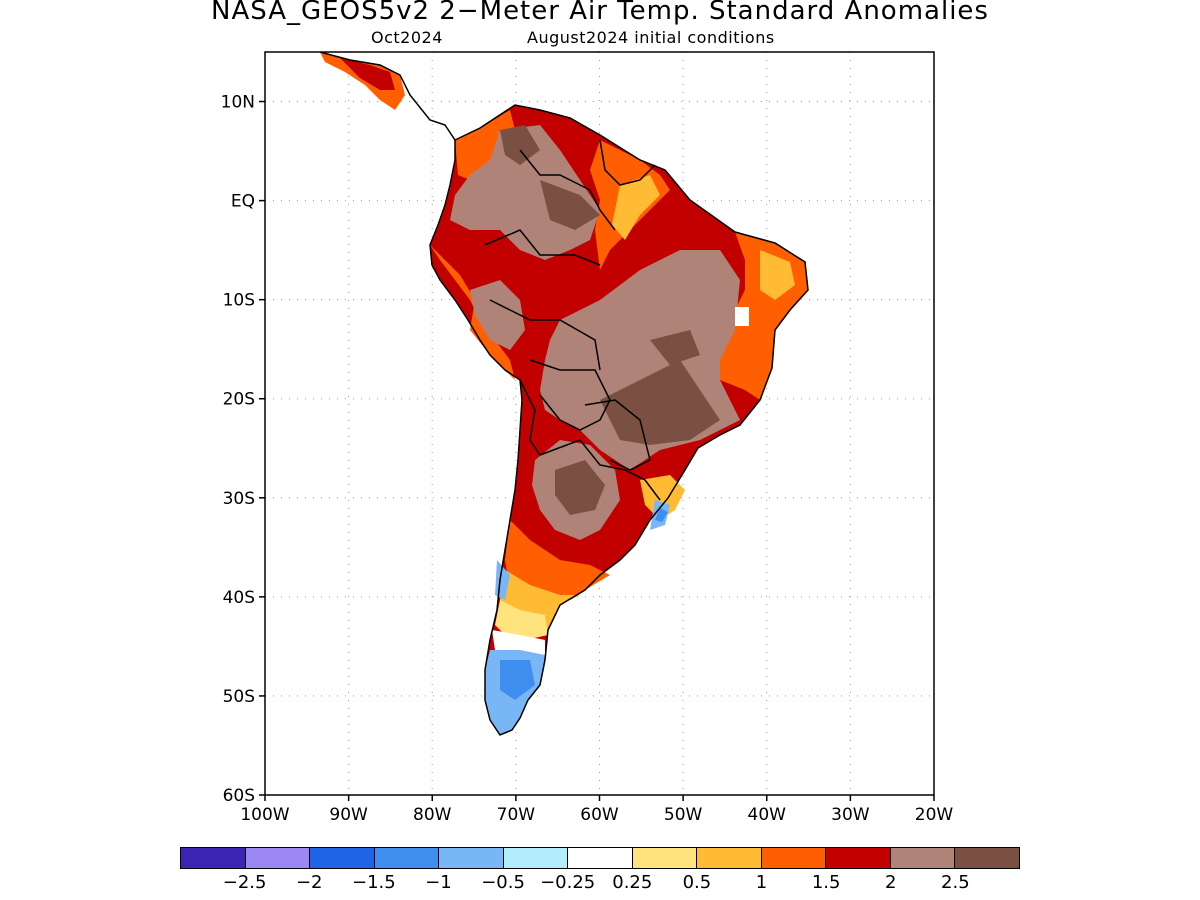 The height and width of the screenshot is (900, 1200). I want to click on legend-label: 2.5, so click(955, 882).